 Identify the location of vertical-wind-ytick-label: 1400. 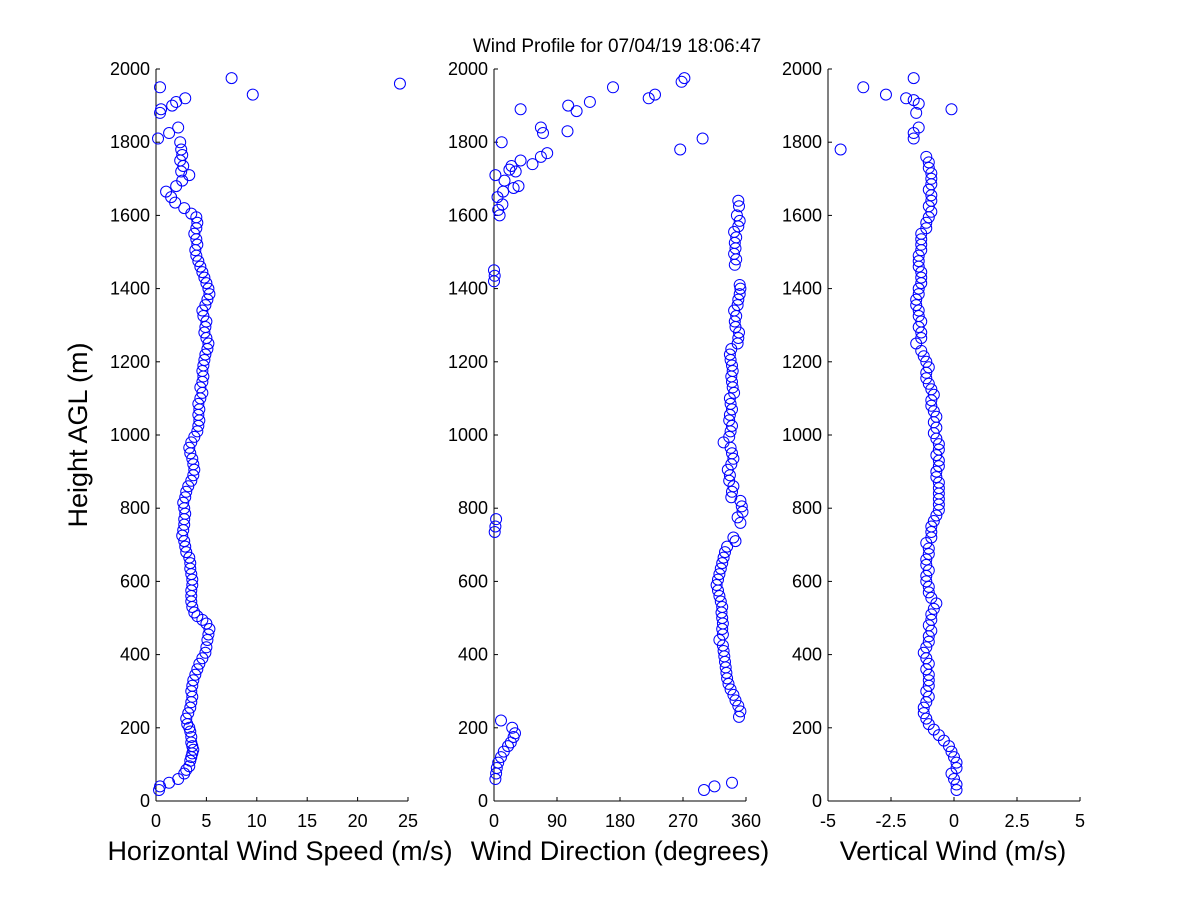
(802, 289).